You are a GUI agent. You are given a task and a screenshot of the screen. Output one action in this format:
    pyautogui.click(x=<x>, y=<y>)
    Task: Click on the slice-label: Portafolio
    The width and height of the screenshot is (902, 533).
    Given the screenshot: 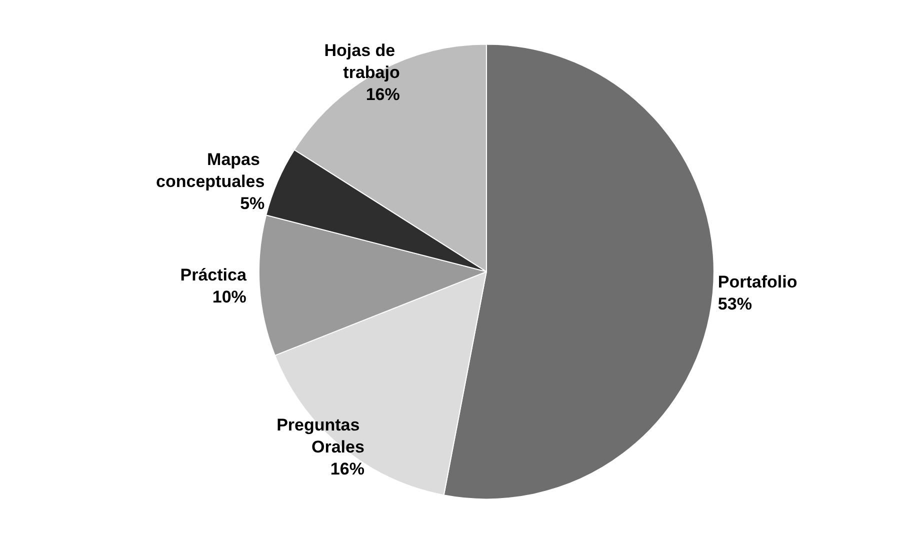 What is the action you would take?
    pyautogui.click(x=758, y=282)
    